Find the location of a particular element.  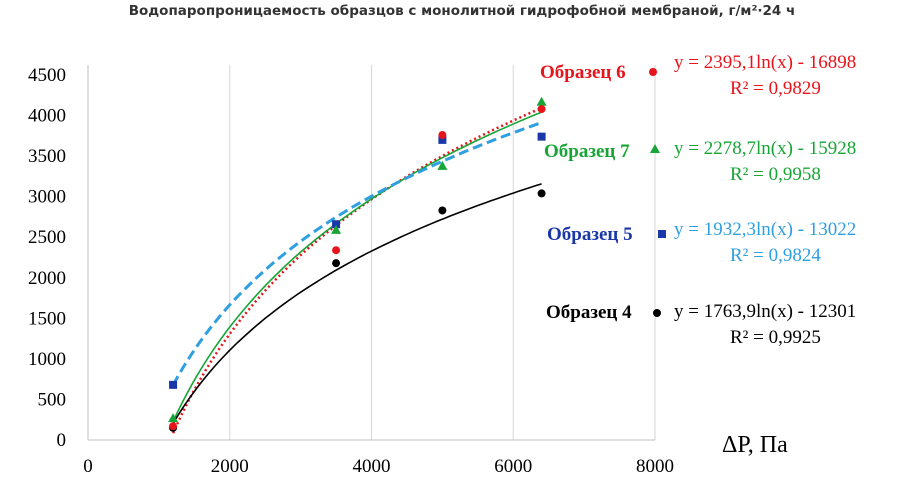

trend-equation: y = 2395,1ln(x) - 16898 is located at coordinates (765, 62).